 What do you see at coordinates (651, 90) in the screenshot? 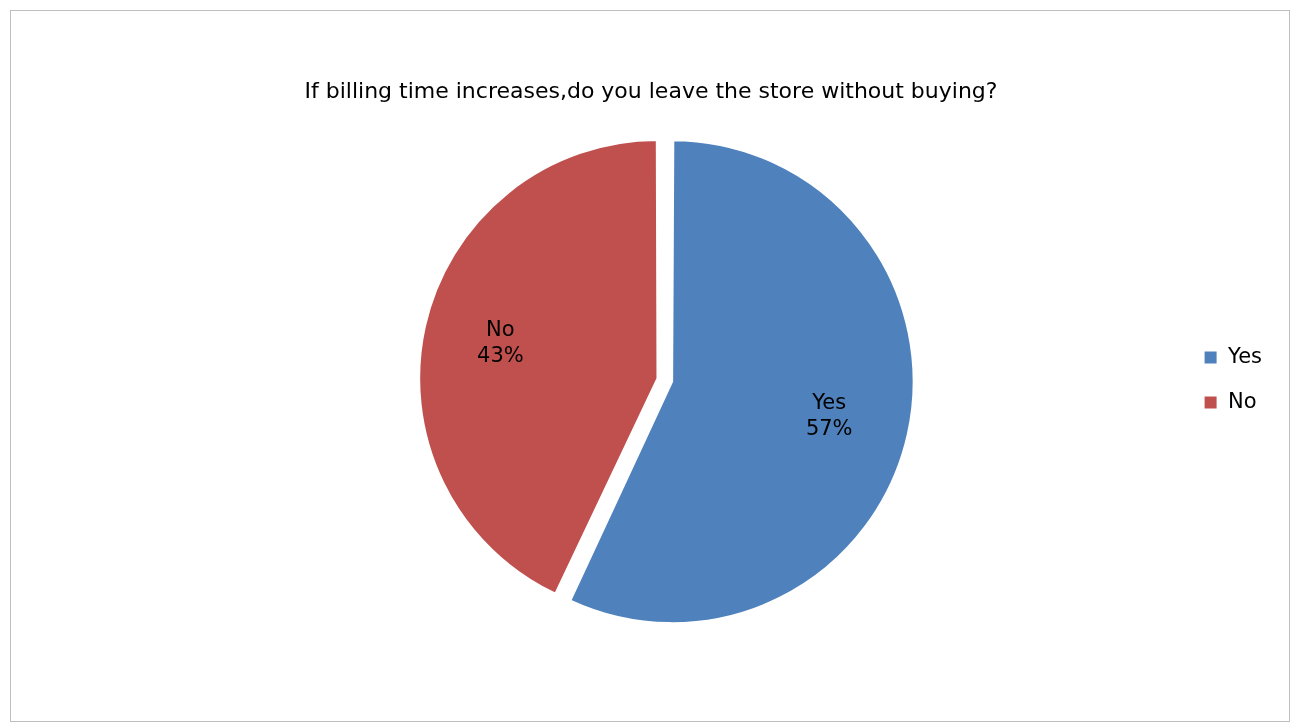
I see `chart-title: If billing time increases,do you leave the store without buying?` at bounding box center [651, 90].